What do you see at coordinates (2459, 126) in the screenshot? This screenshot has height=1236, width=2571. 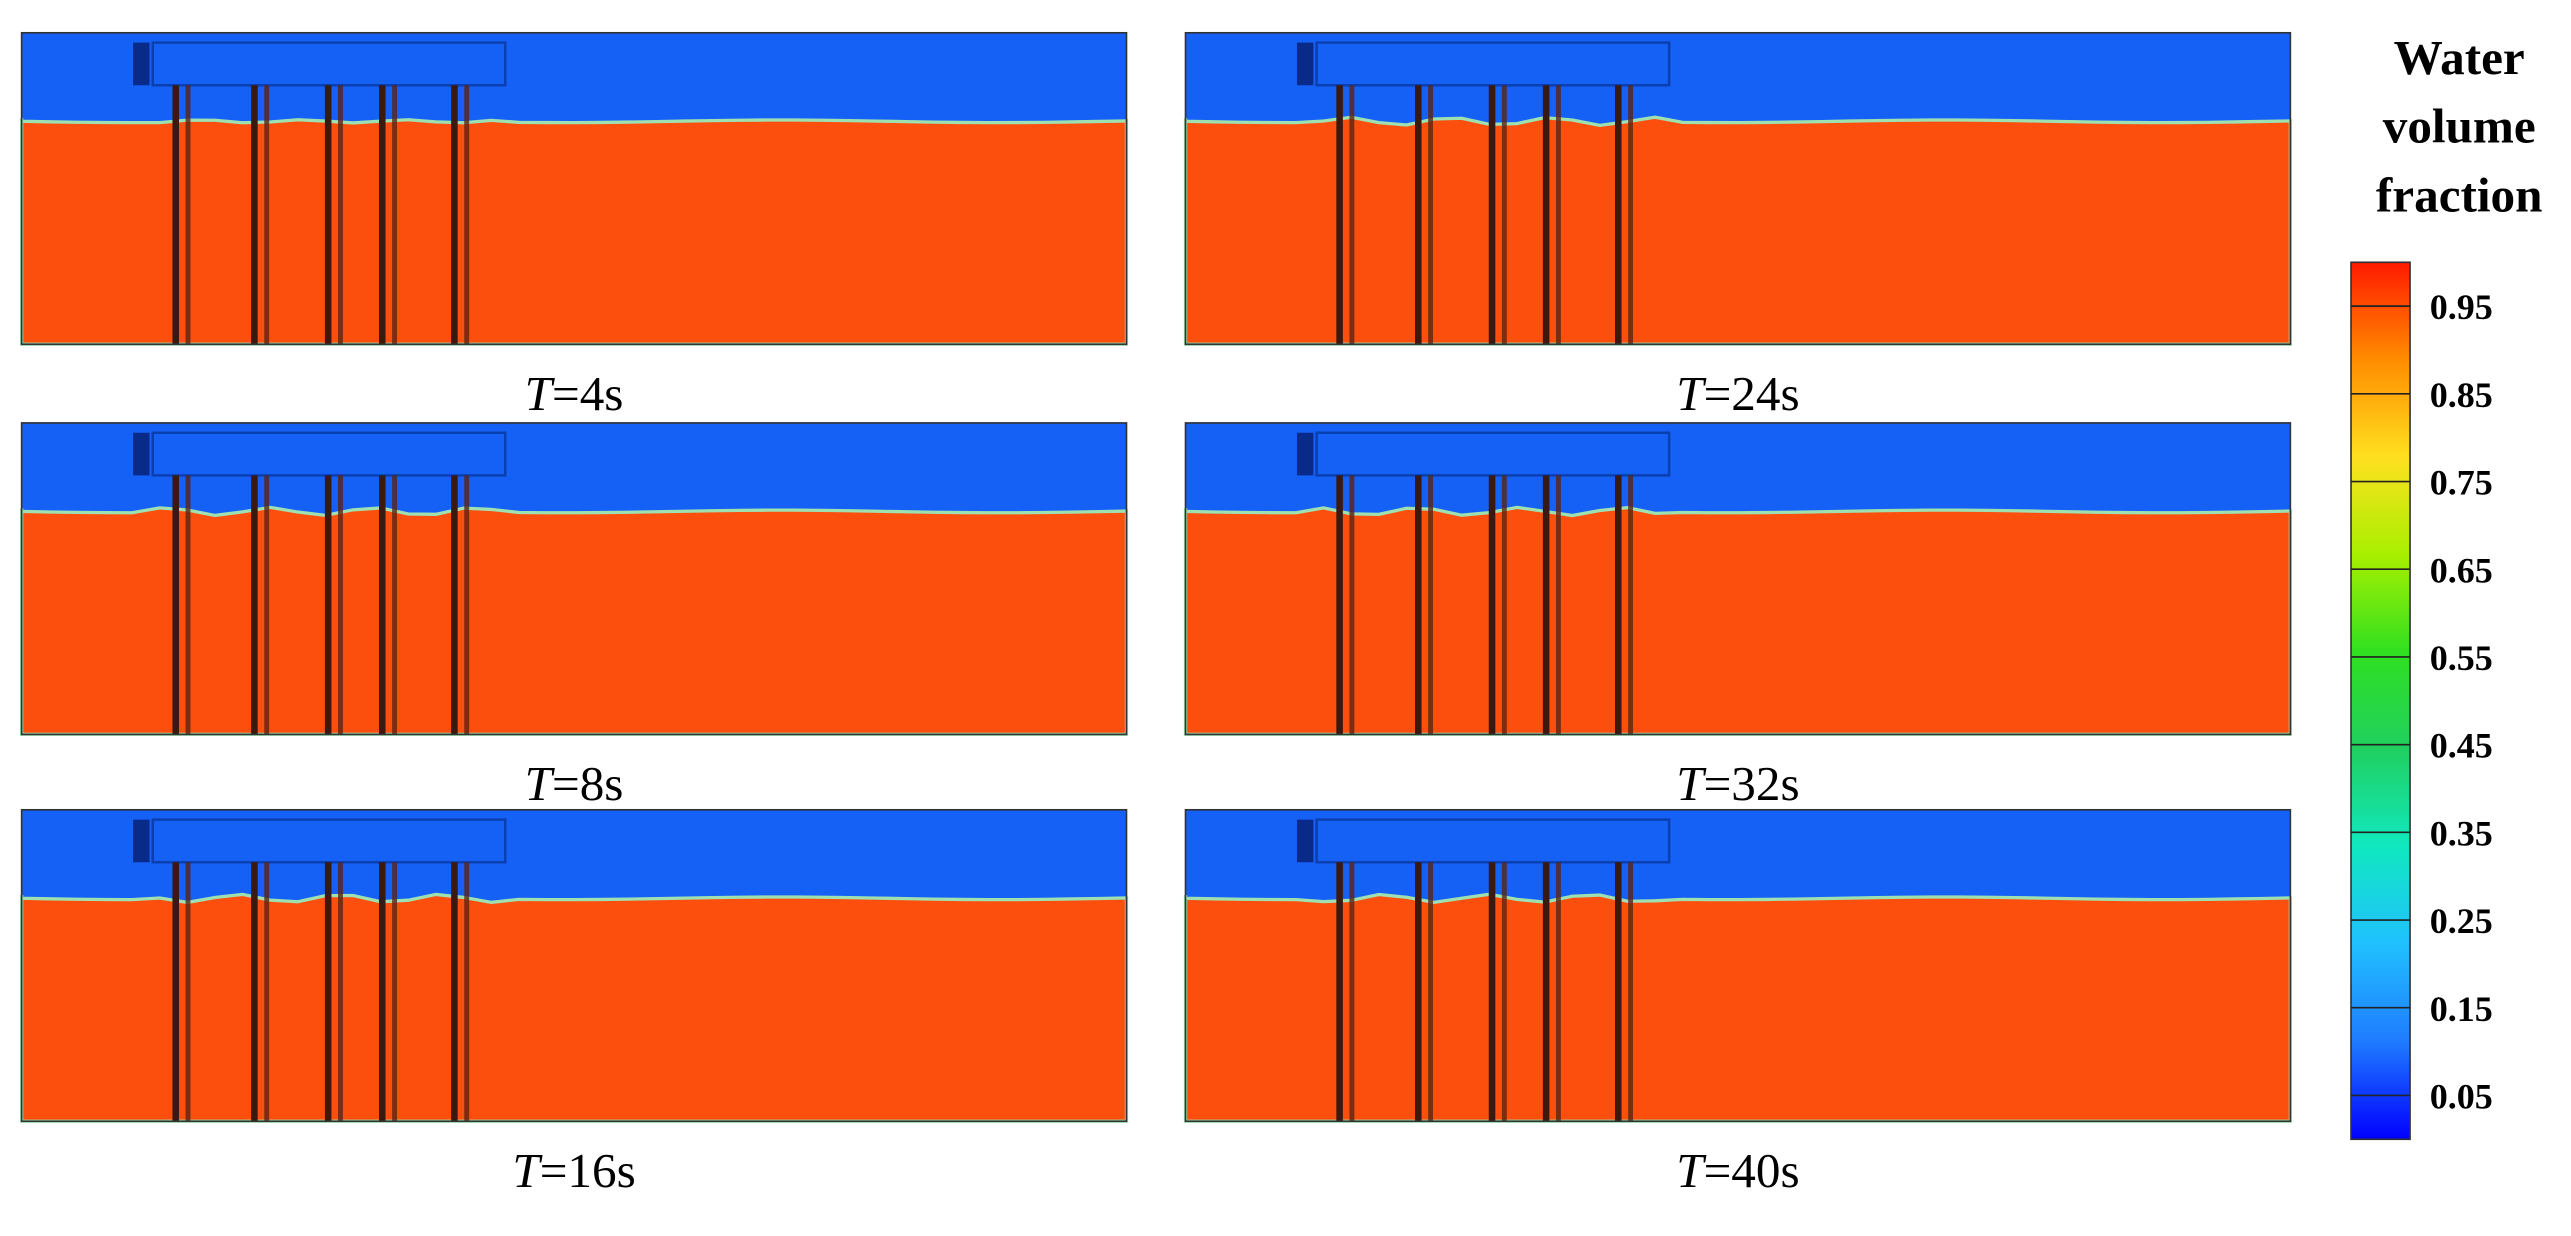 I see `colorbar-title: volume` at bounding box center [2459, 126].